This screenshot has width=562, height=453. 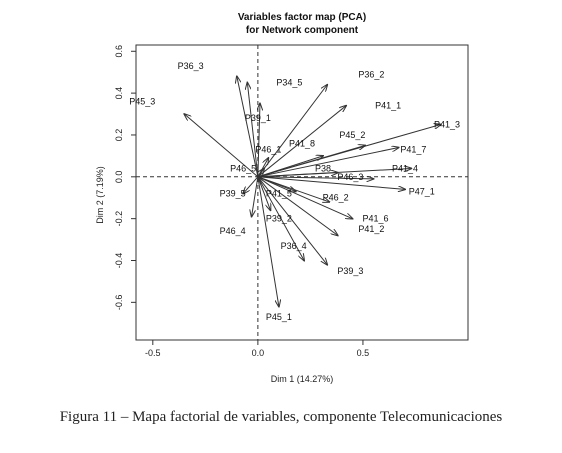 What do you see at coordinates (323, 168) in the screenshot?
I see `variable-label: P38` at bounding box center [323, 168].